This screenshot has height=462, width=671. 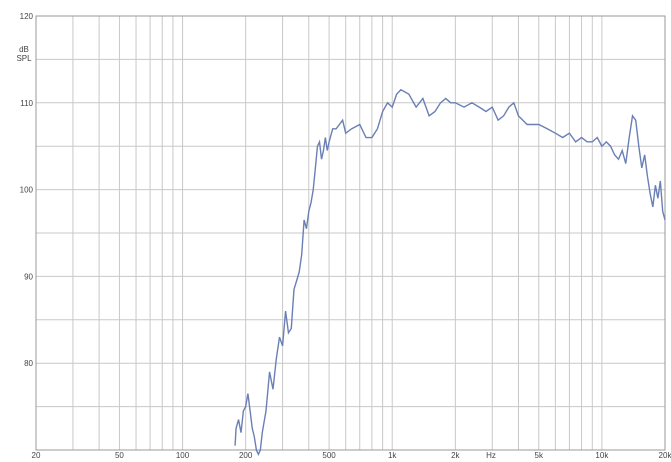 I want to click on x-tick-label: 10k, so click(x=602, y=455).